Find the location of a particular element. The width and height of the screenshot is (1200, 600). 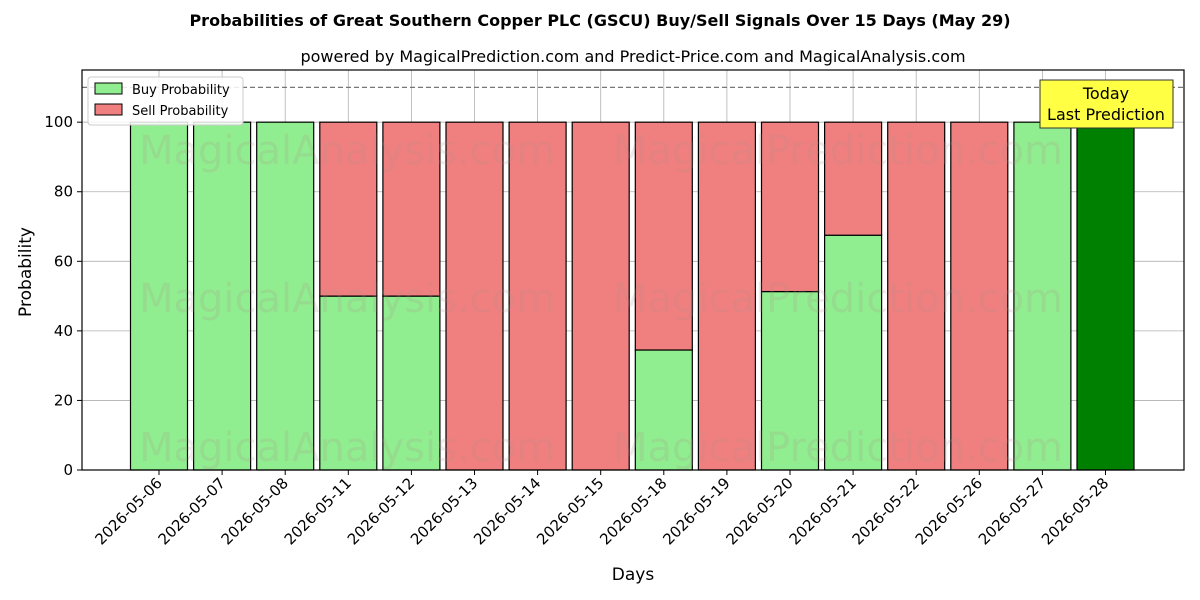

x-tick-label: 2026-05-13 is located at coordinates (444, 511).